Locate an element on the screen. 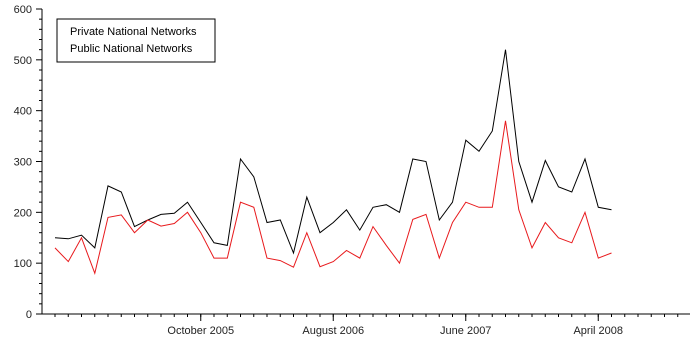 Image resolution: width=697 pixels, height=341 pixels. x-tick-label: October 2005 is located at coordinates (200, 331).